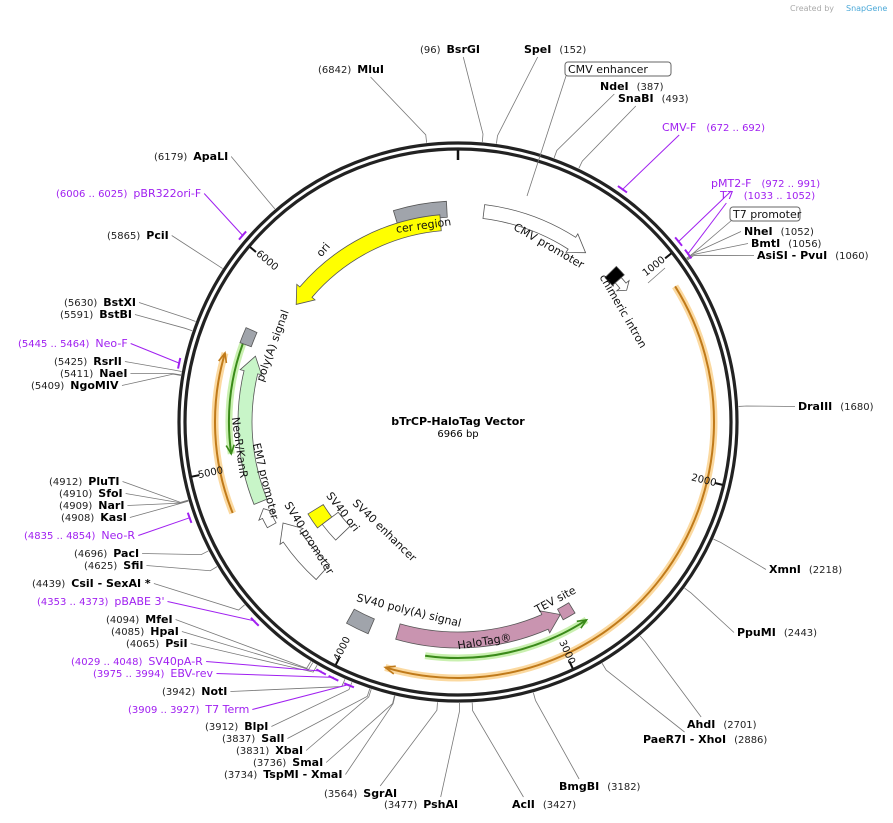 This screenshot has width=893, height=823. I want to click on site-position: (3734), so click(240, 775).